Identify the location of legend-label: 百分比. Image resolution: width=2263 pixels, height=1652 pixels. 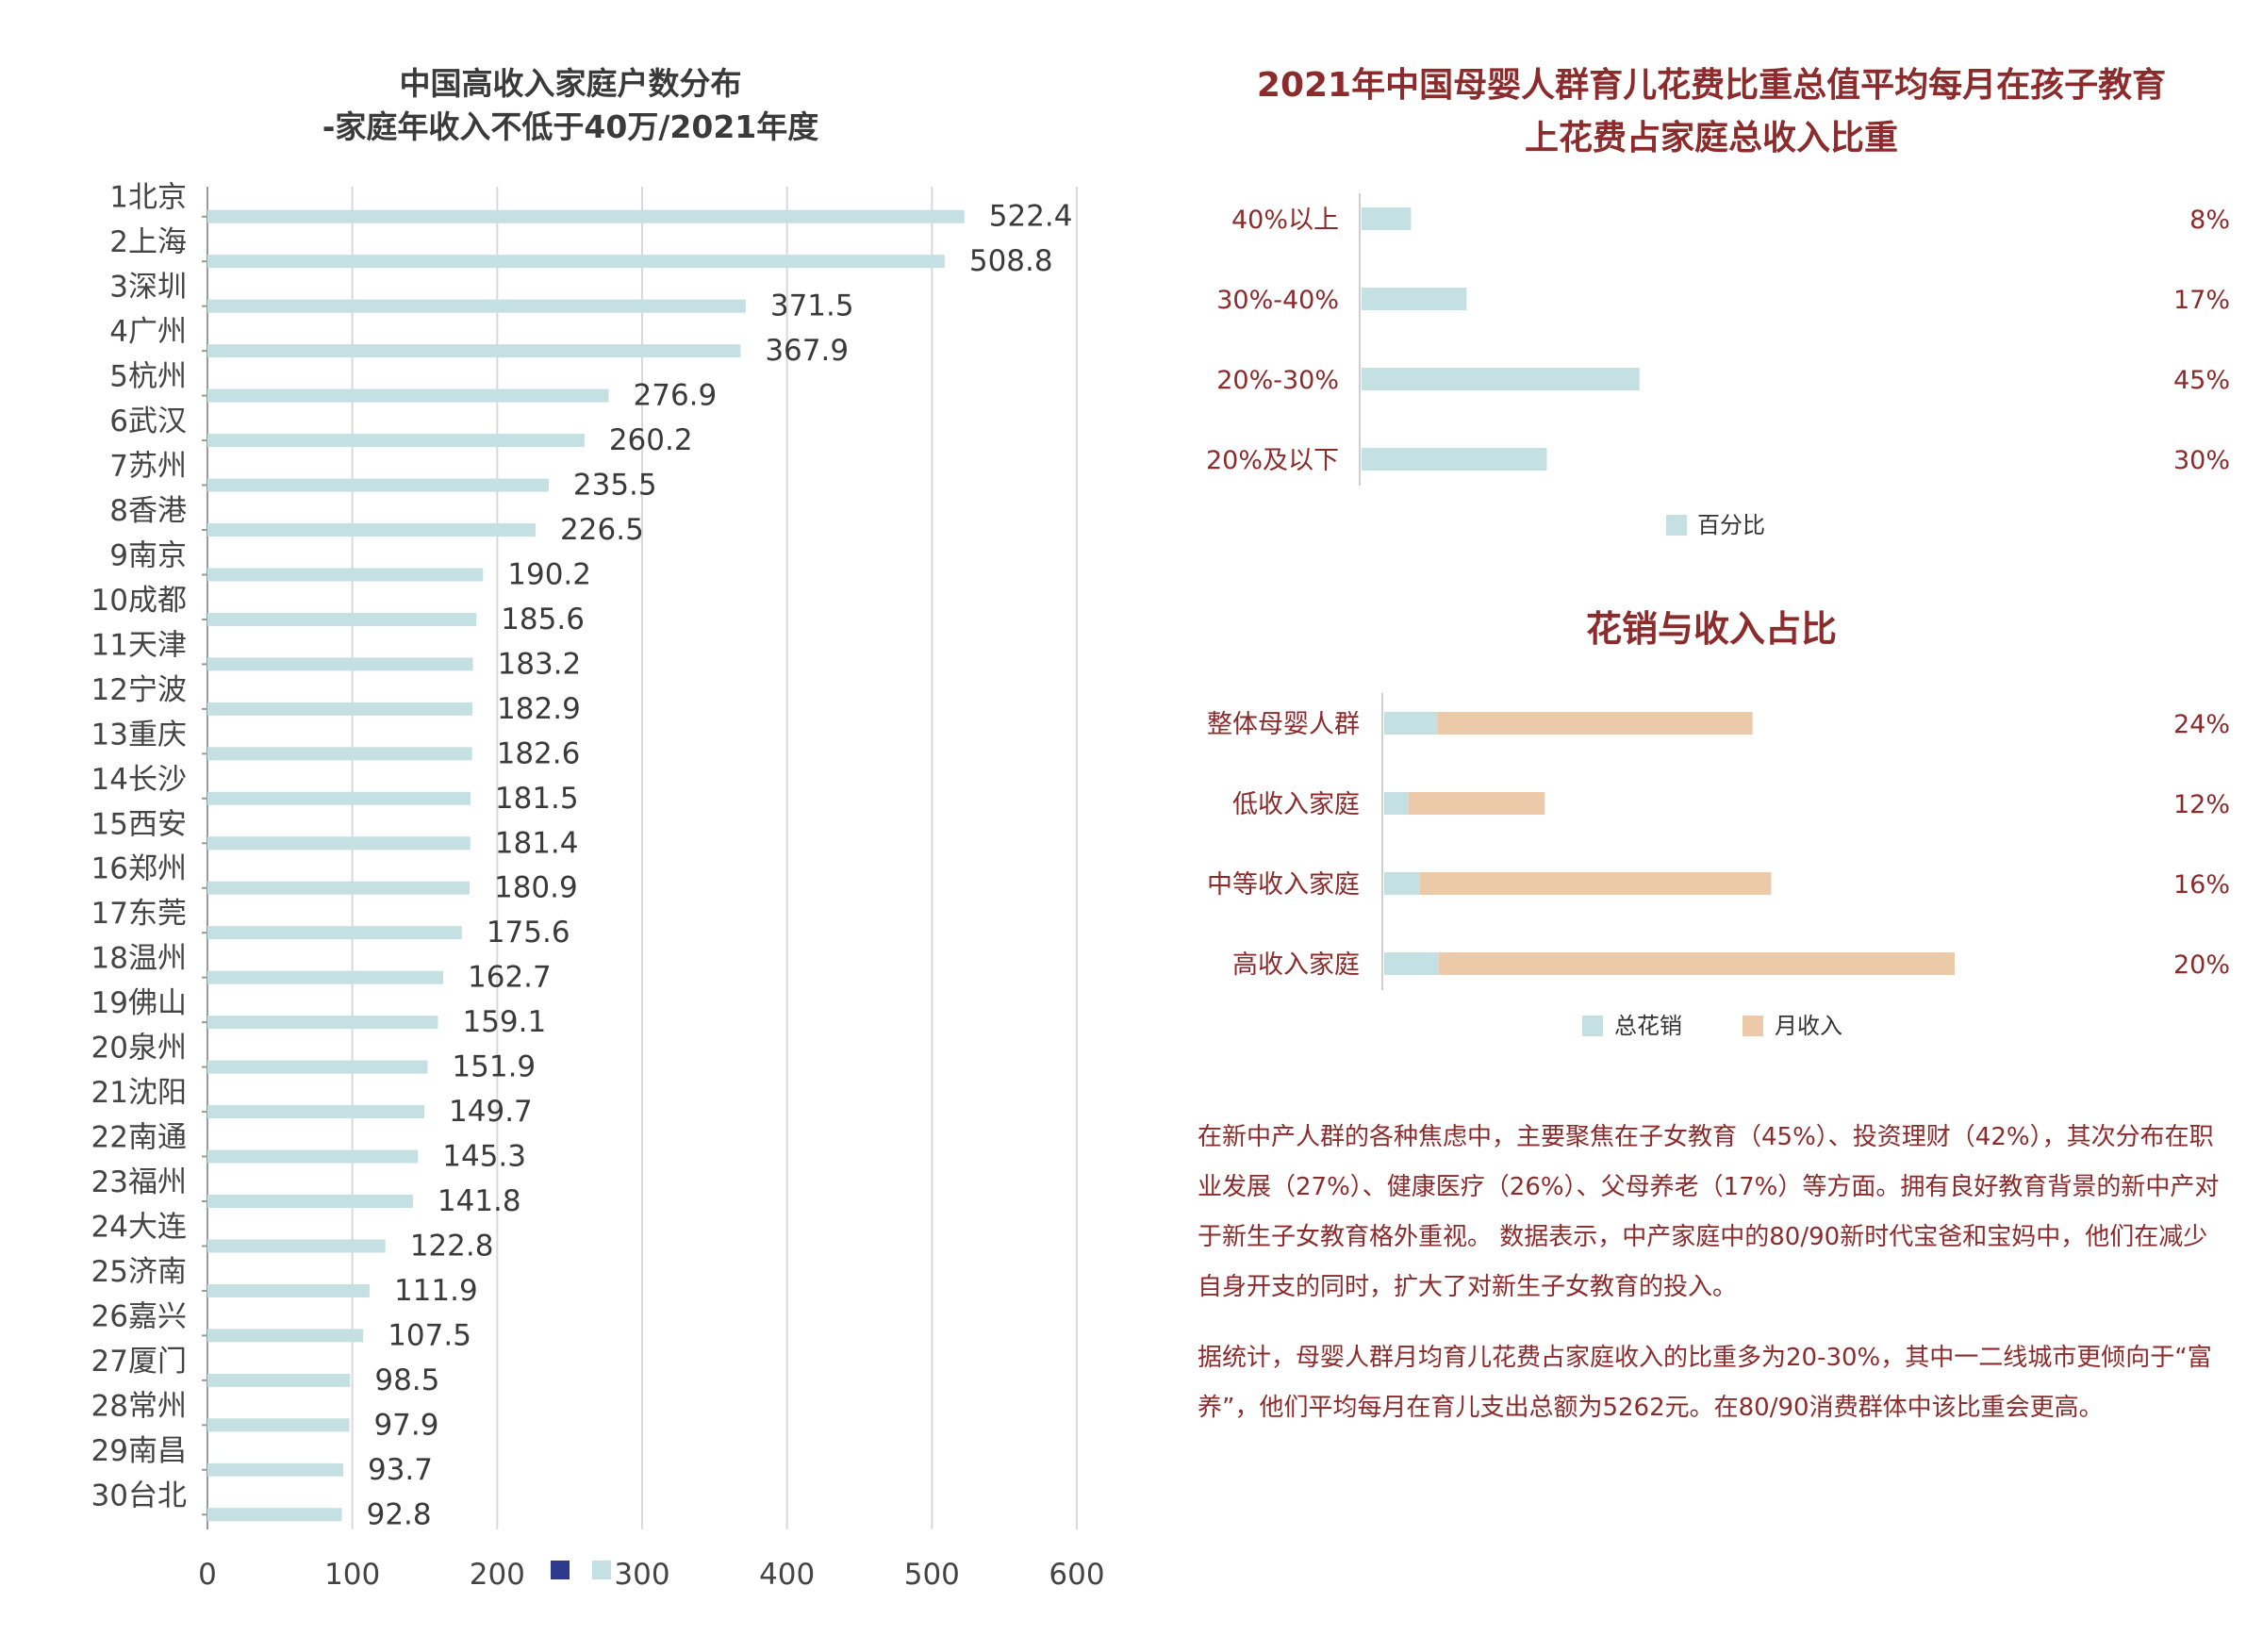
(1731, 525).